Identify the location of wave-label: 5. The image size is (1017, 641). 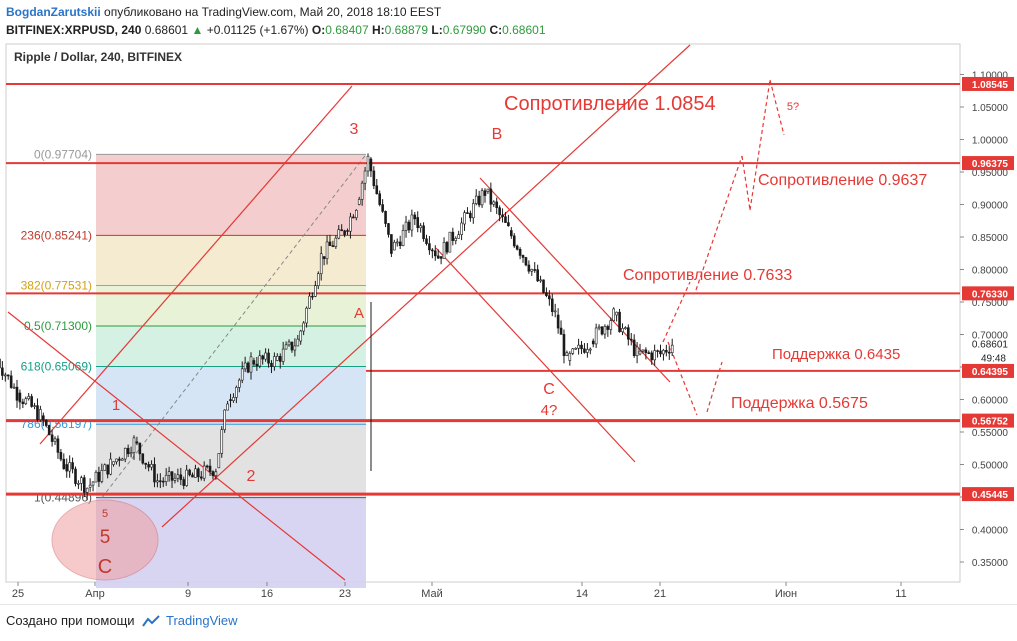
(105, 514).